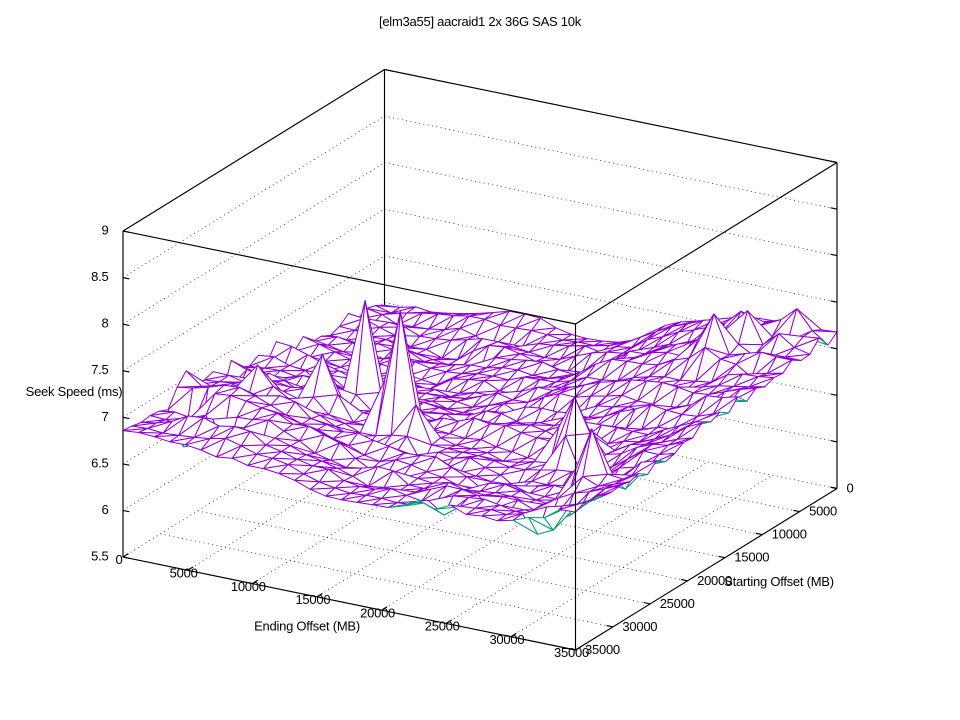 The image size is (960, 720). I want to click on svg-text: 6, so click(105, 509).